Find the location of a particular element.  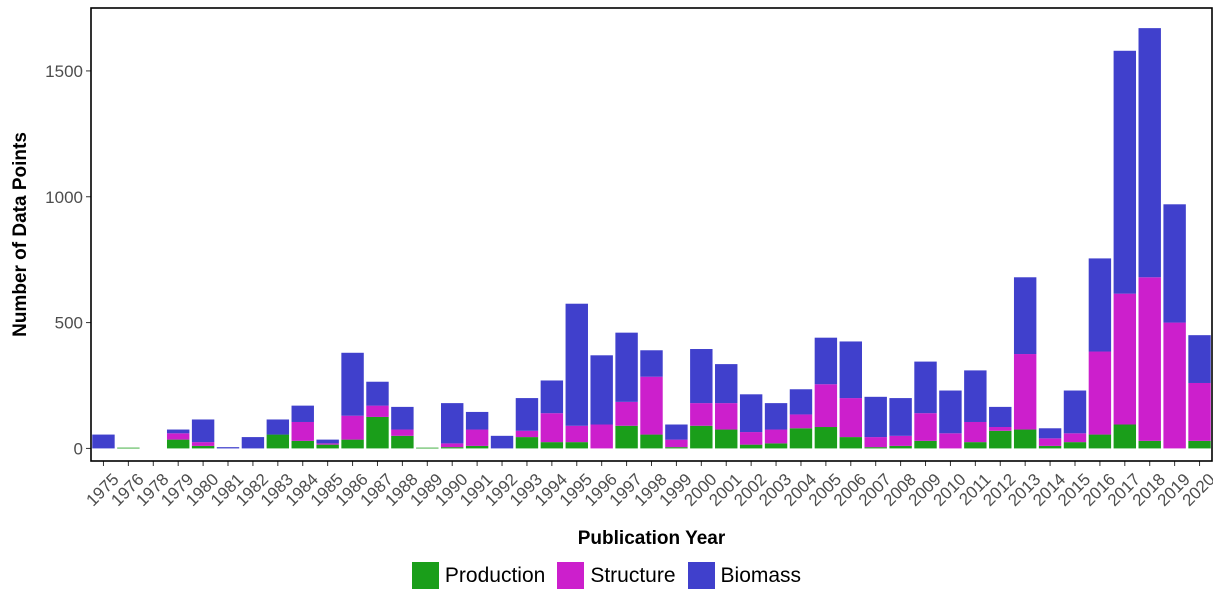

bar-structure-2014 is located at coordinates (1050, 442).